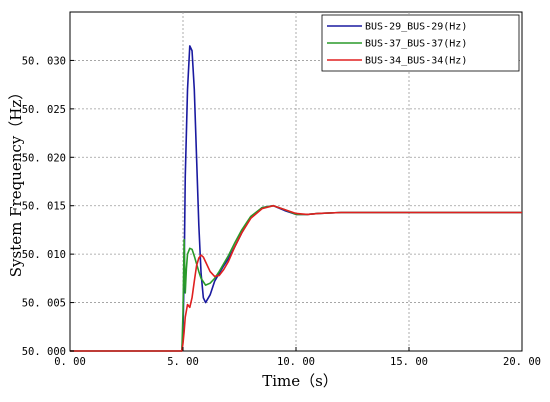  Describe the element at coordinates (44, 207) in the screenshot. I see `y-tick-label: 50. 015` at that location.